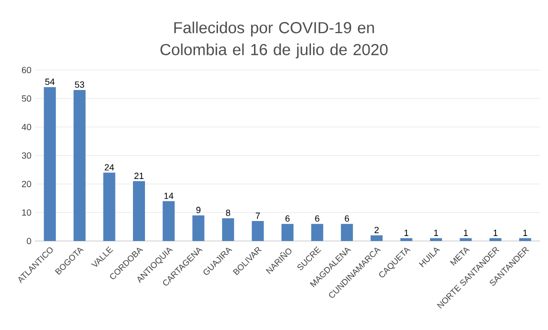 This screenshot has height=330, width=548. Describe the element at coordinates (109, 167) in the screenshot. I see `data-label: 24` at that location.